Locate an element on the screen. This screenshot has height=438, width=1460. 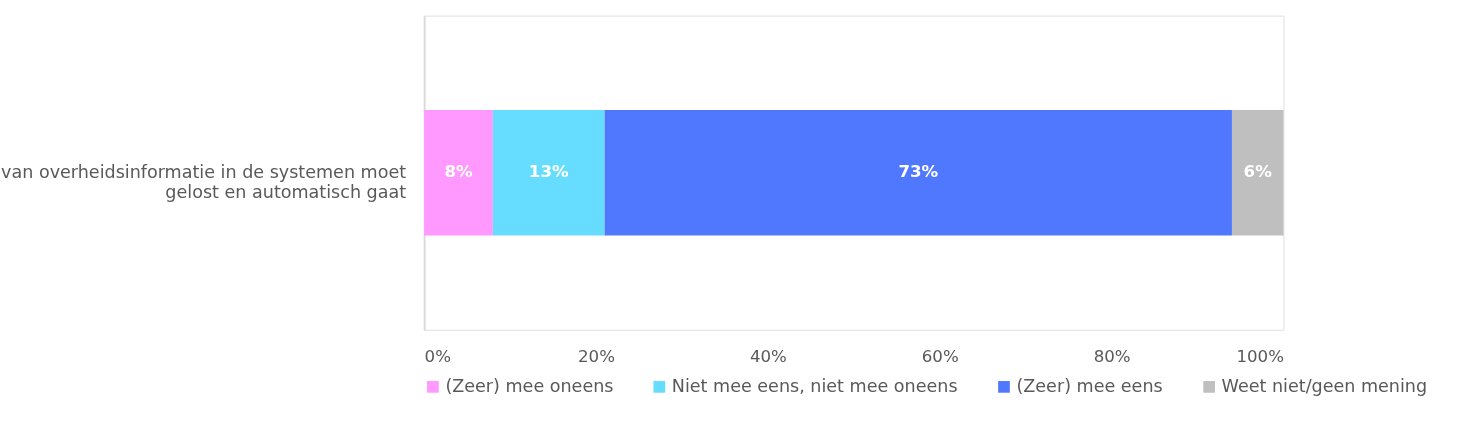
x-tick-label: 20% is located at coordinates (596, 356).